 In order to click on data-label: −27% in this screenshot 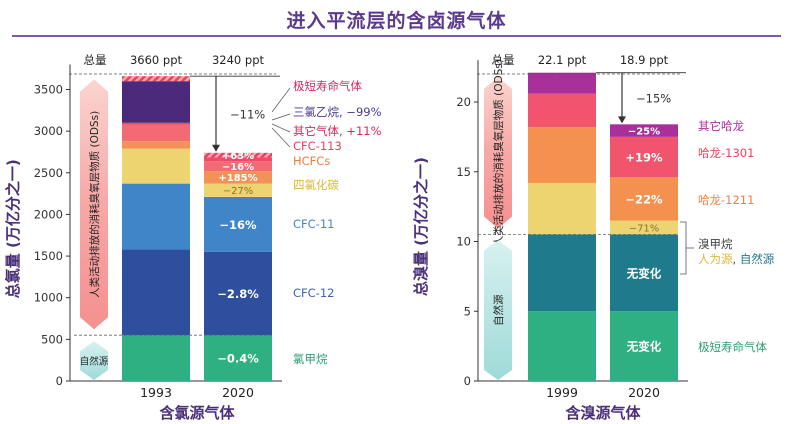, I will do `click(238, 191)`.